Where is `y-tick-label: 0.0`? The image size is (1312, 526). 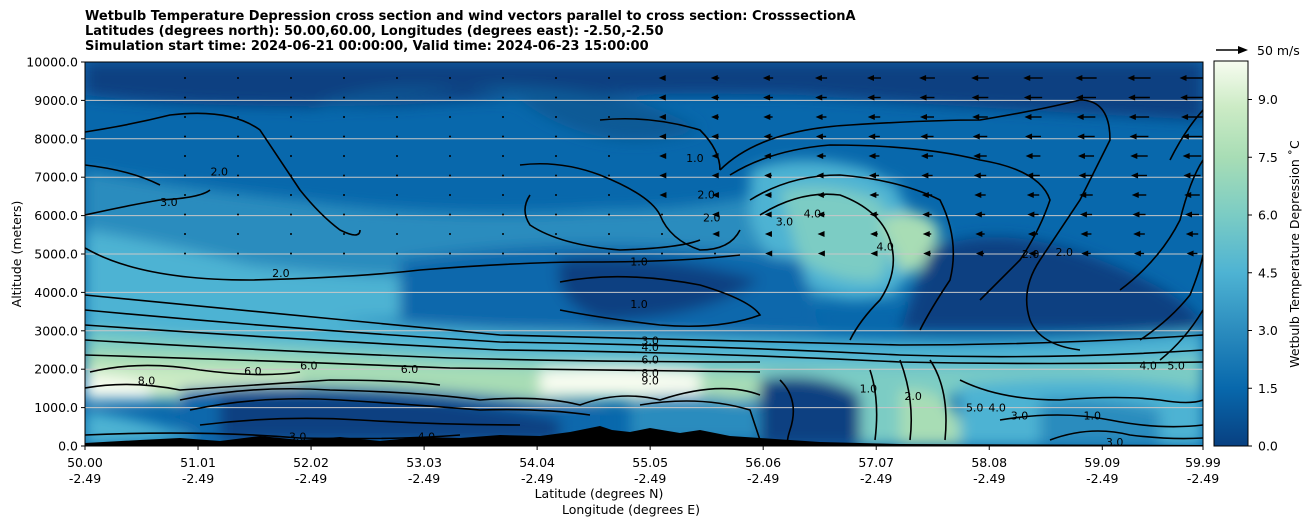 y-tick-label: 0.0 is located at coordinates (68, 446).